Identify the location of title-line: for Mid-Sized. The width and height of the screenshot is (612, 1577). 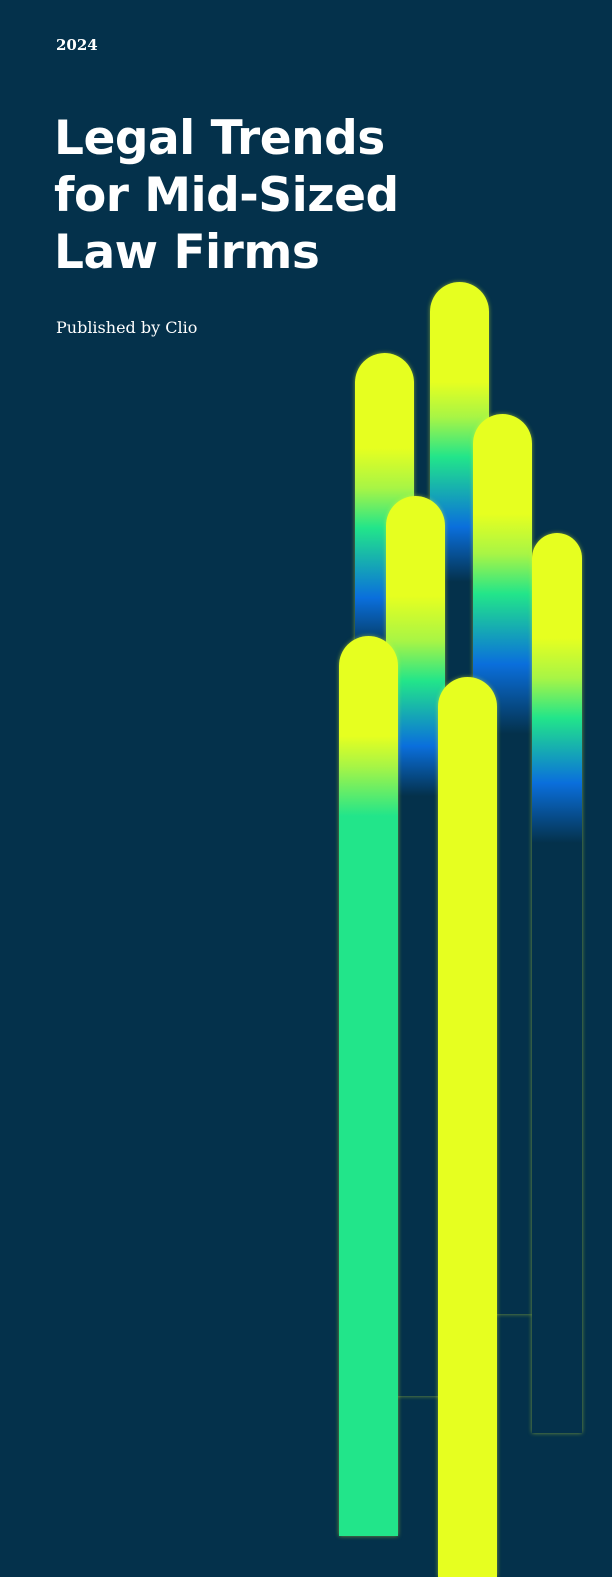
(226, 195).